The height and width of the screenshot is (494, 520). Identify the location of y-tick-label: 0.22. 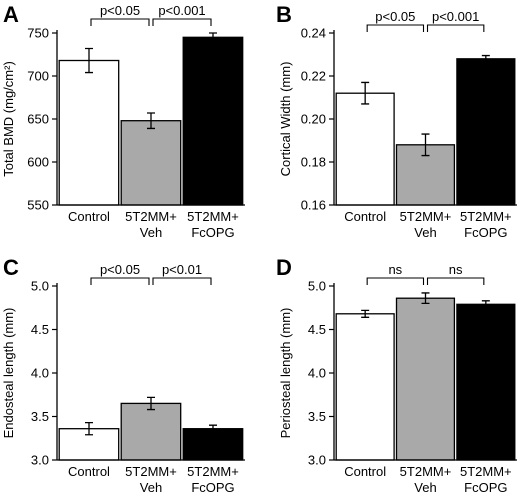
(313, 76).